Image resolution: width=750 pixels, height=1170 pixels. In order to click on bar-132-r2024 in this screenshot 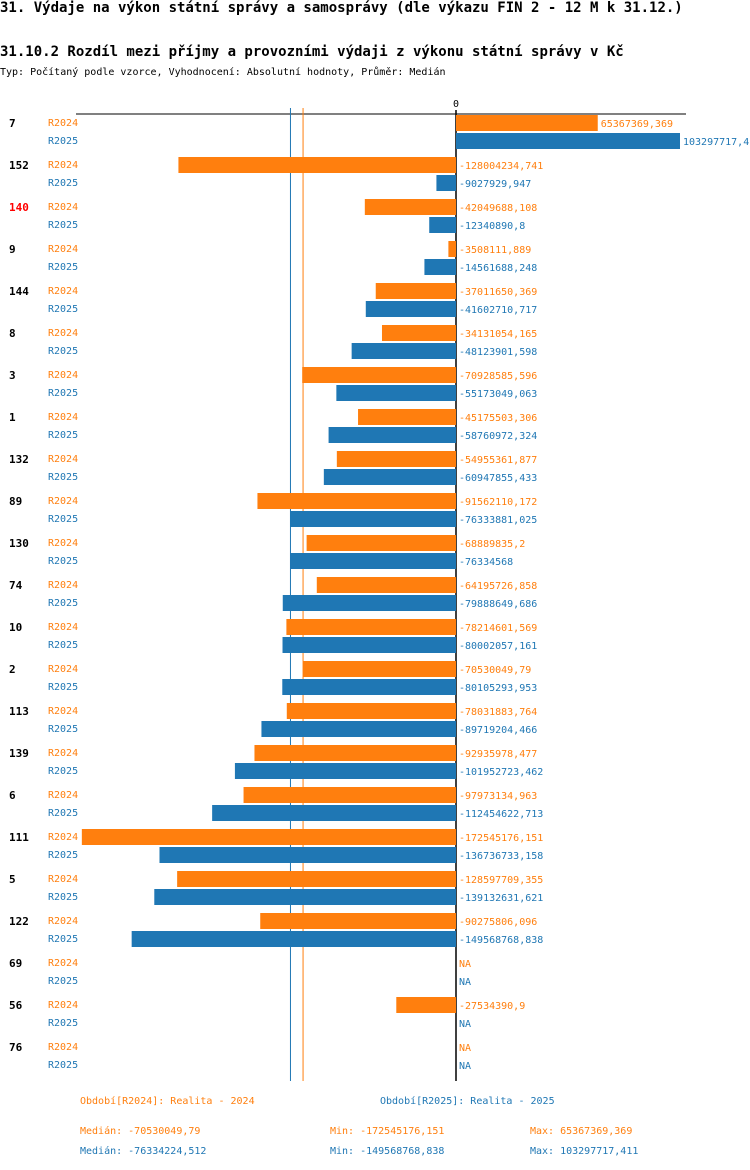, I will do `click(396, 459)`.